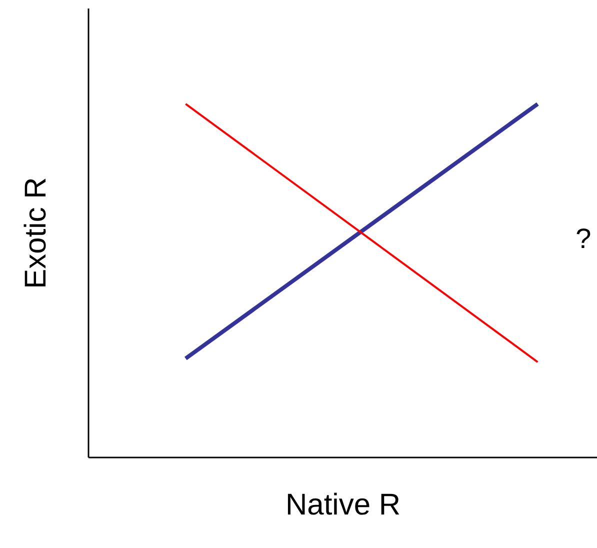 This screenshot has height=548, width=597. Describe the element at coordinates (584, 238) in the screenshot. I see `annotation: ?` at that location.